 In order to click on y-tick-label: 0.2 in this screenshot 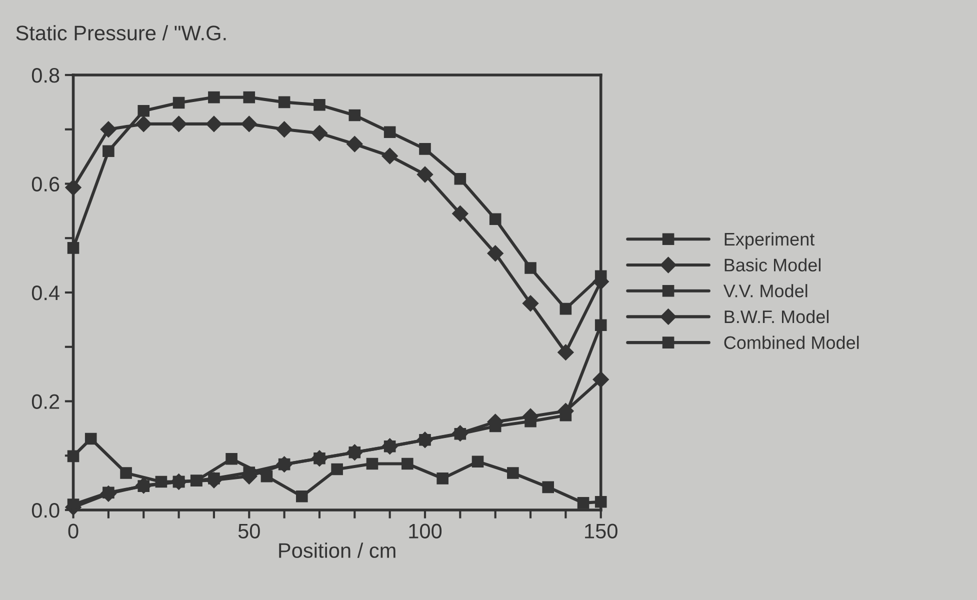, I will do `click(46, 402)`.